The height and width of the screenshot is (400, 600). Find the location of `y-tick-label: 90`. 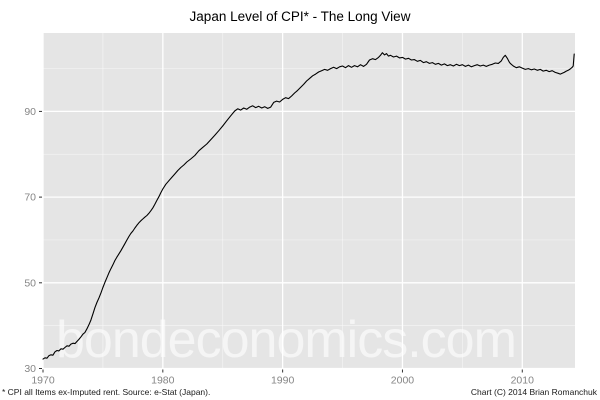

y-tick-label: 90 is located at coordinates (30, 112).